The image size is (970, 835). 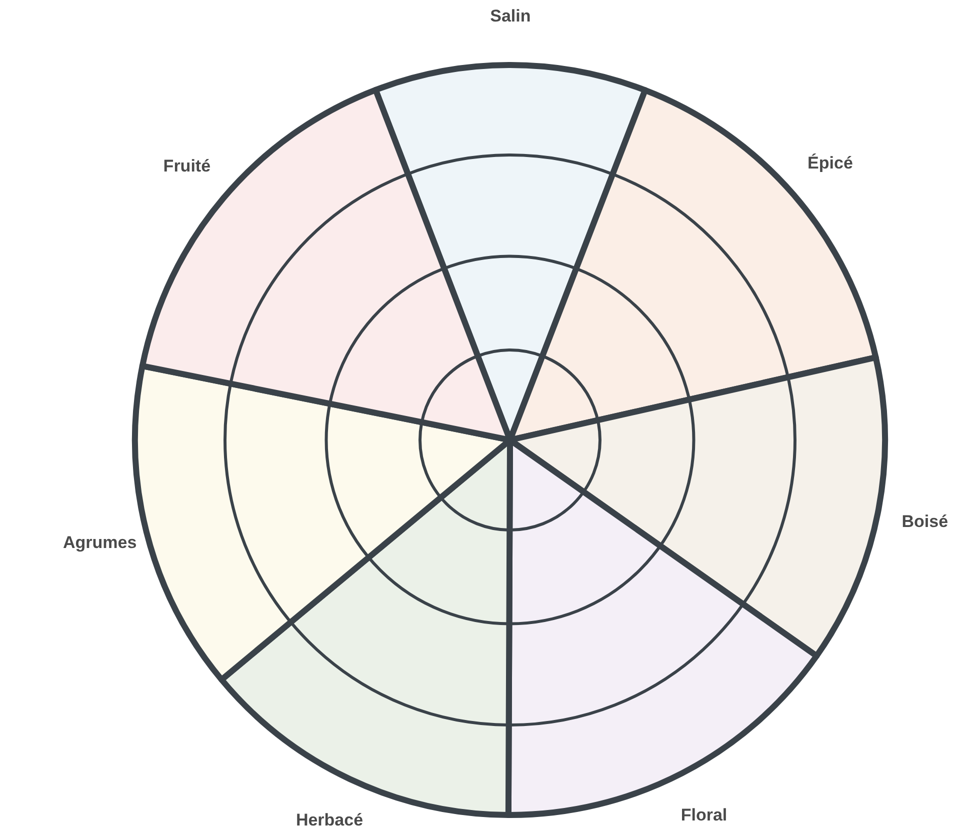 I want to click on slice-label: Herbacé, so click(x=330, y=820).